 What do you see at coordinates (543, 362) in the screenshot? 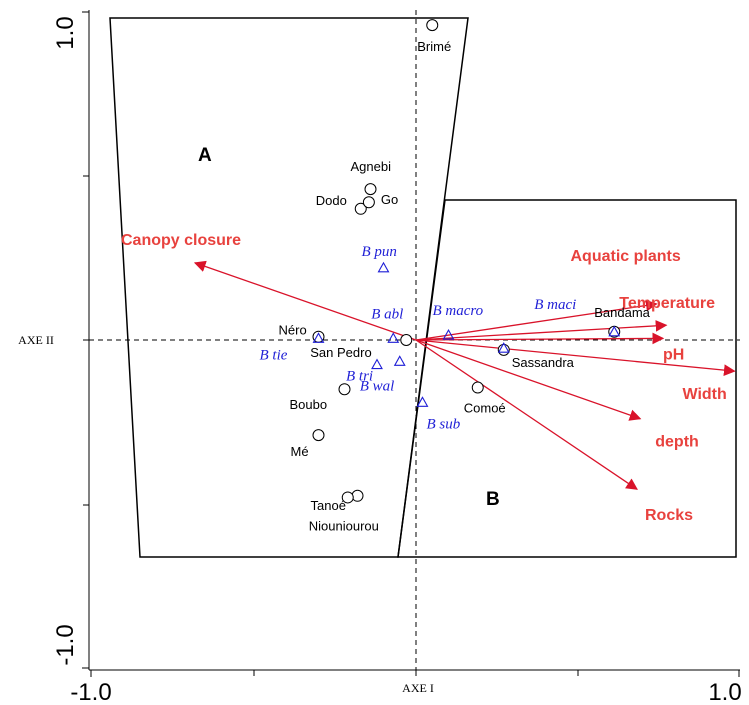
I see `site-label-sassandra: Sassandra` at bounding box center [543, 362].